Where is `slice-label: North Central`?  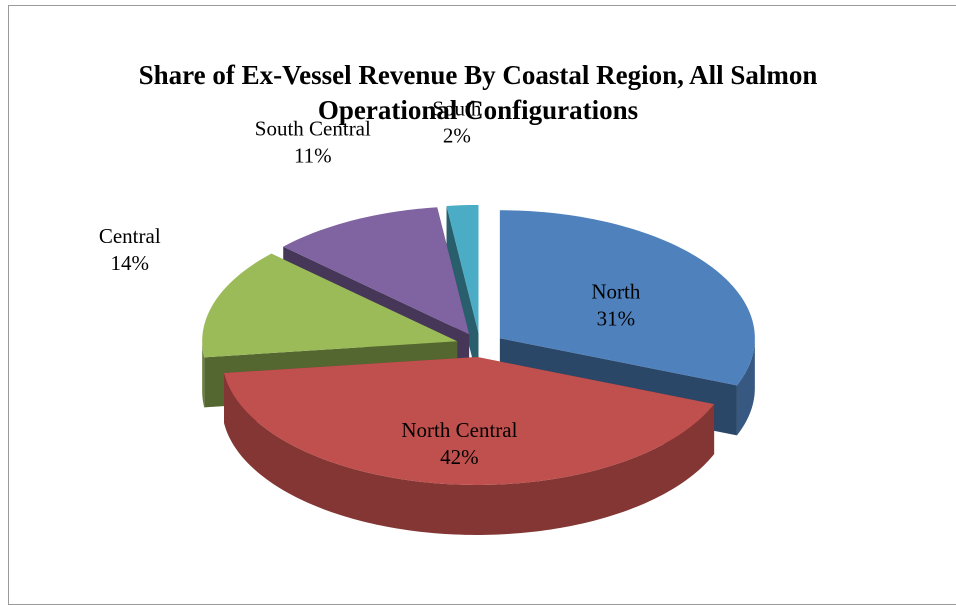
slice-label: North Central is located at coordinates (459, 430).